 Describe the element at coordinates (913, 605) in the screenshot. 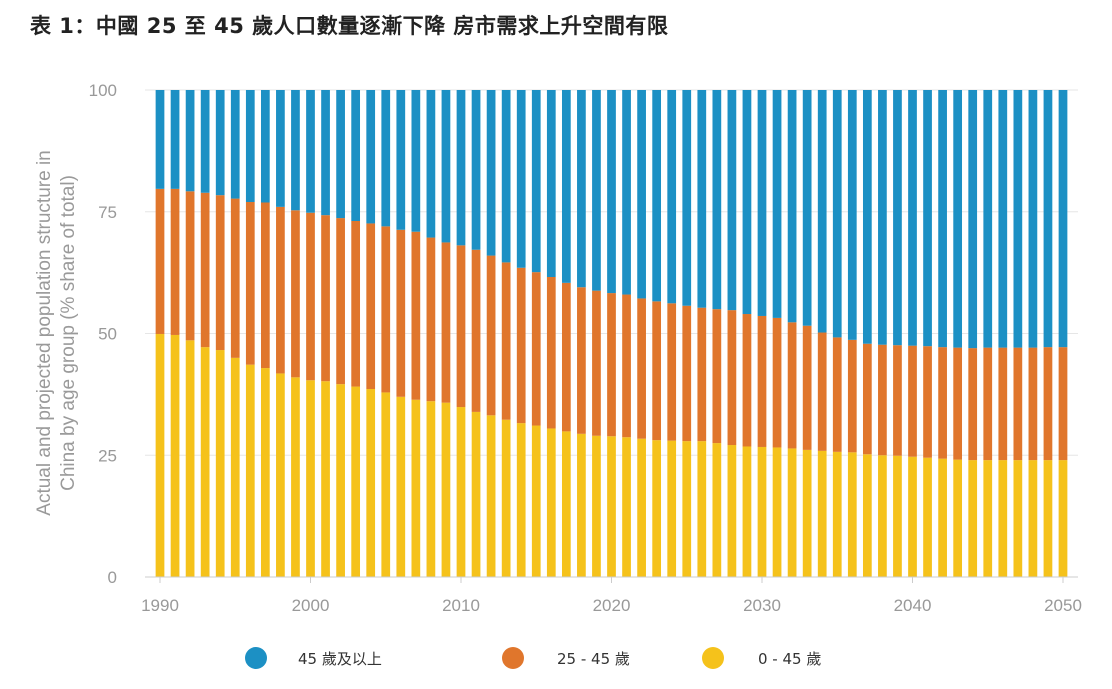

I see `x-tick-label: 2040` at that location.